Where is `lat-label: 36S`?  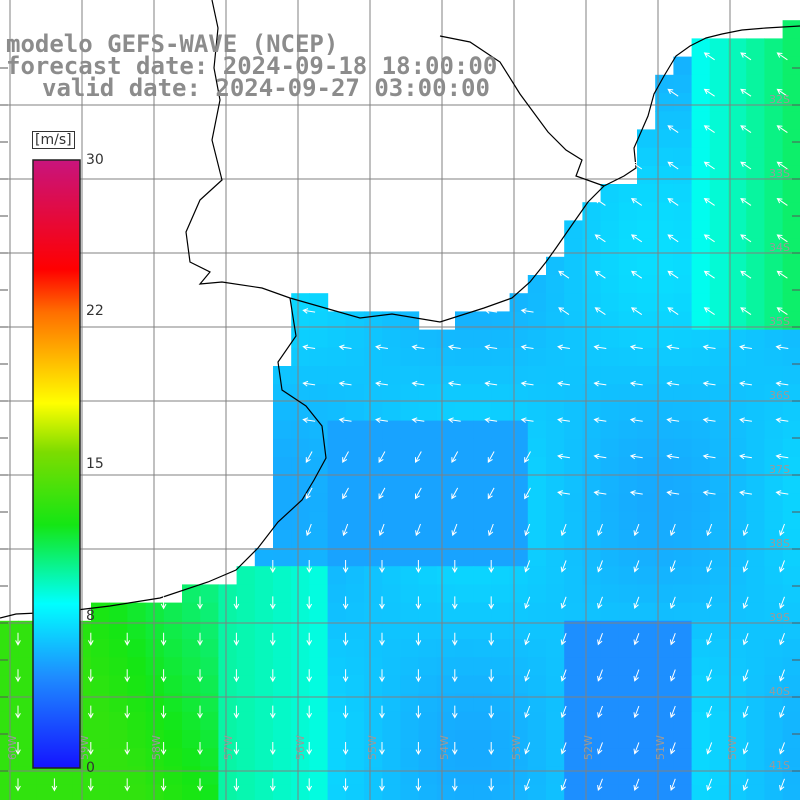 lat-label: 36S is located at coordinates (779, 395).